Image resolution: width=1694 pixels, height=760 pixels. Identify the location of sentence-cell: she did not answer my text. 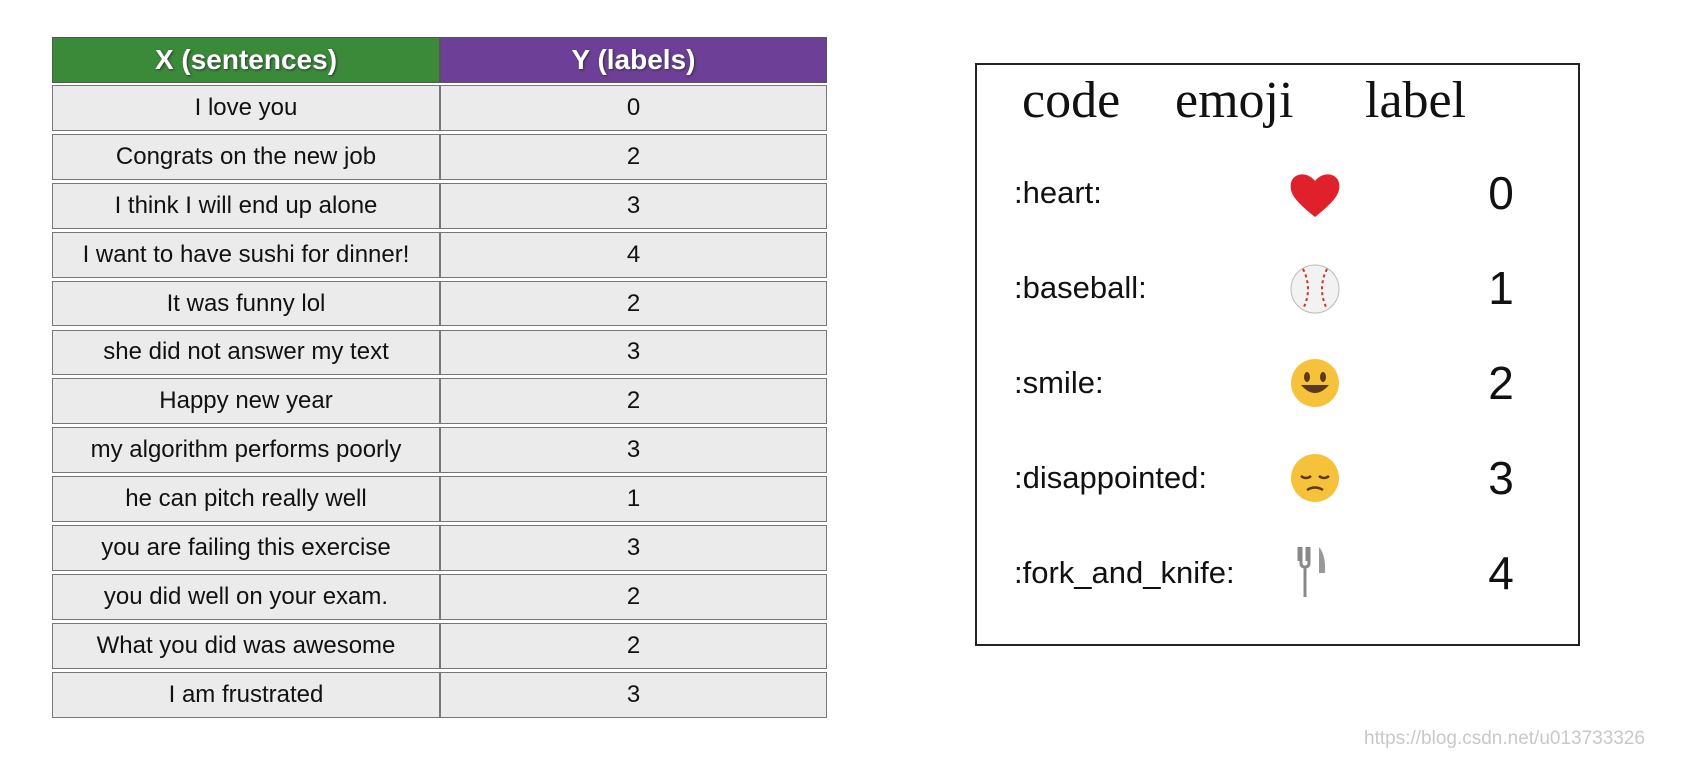
(246, 352).